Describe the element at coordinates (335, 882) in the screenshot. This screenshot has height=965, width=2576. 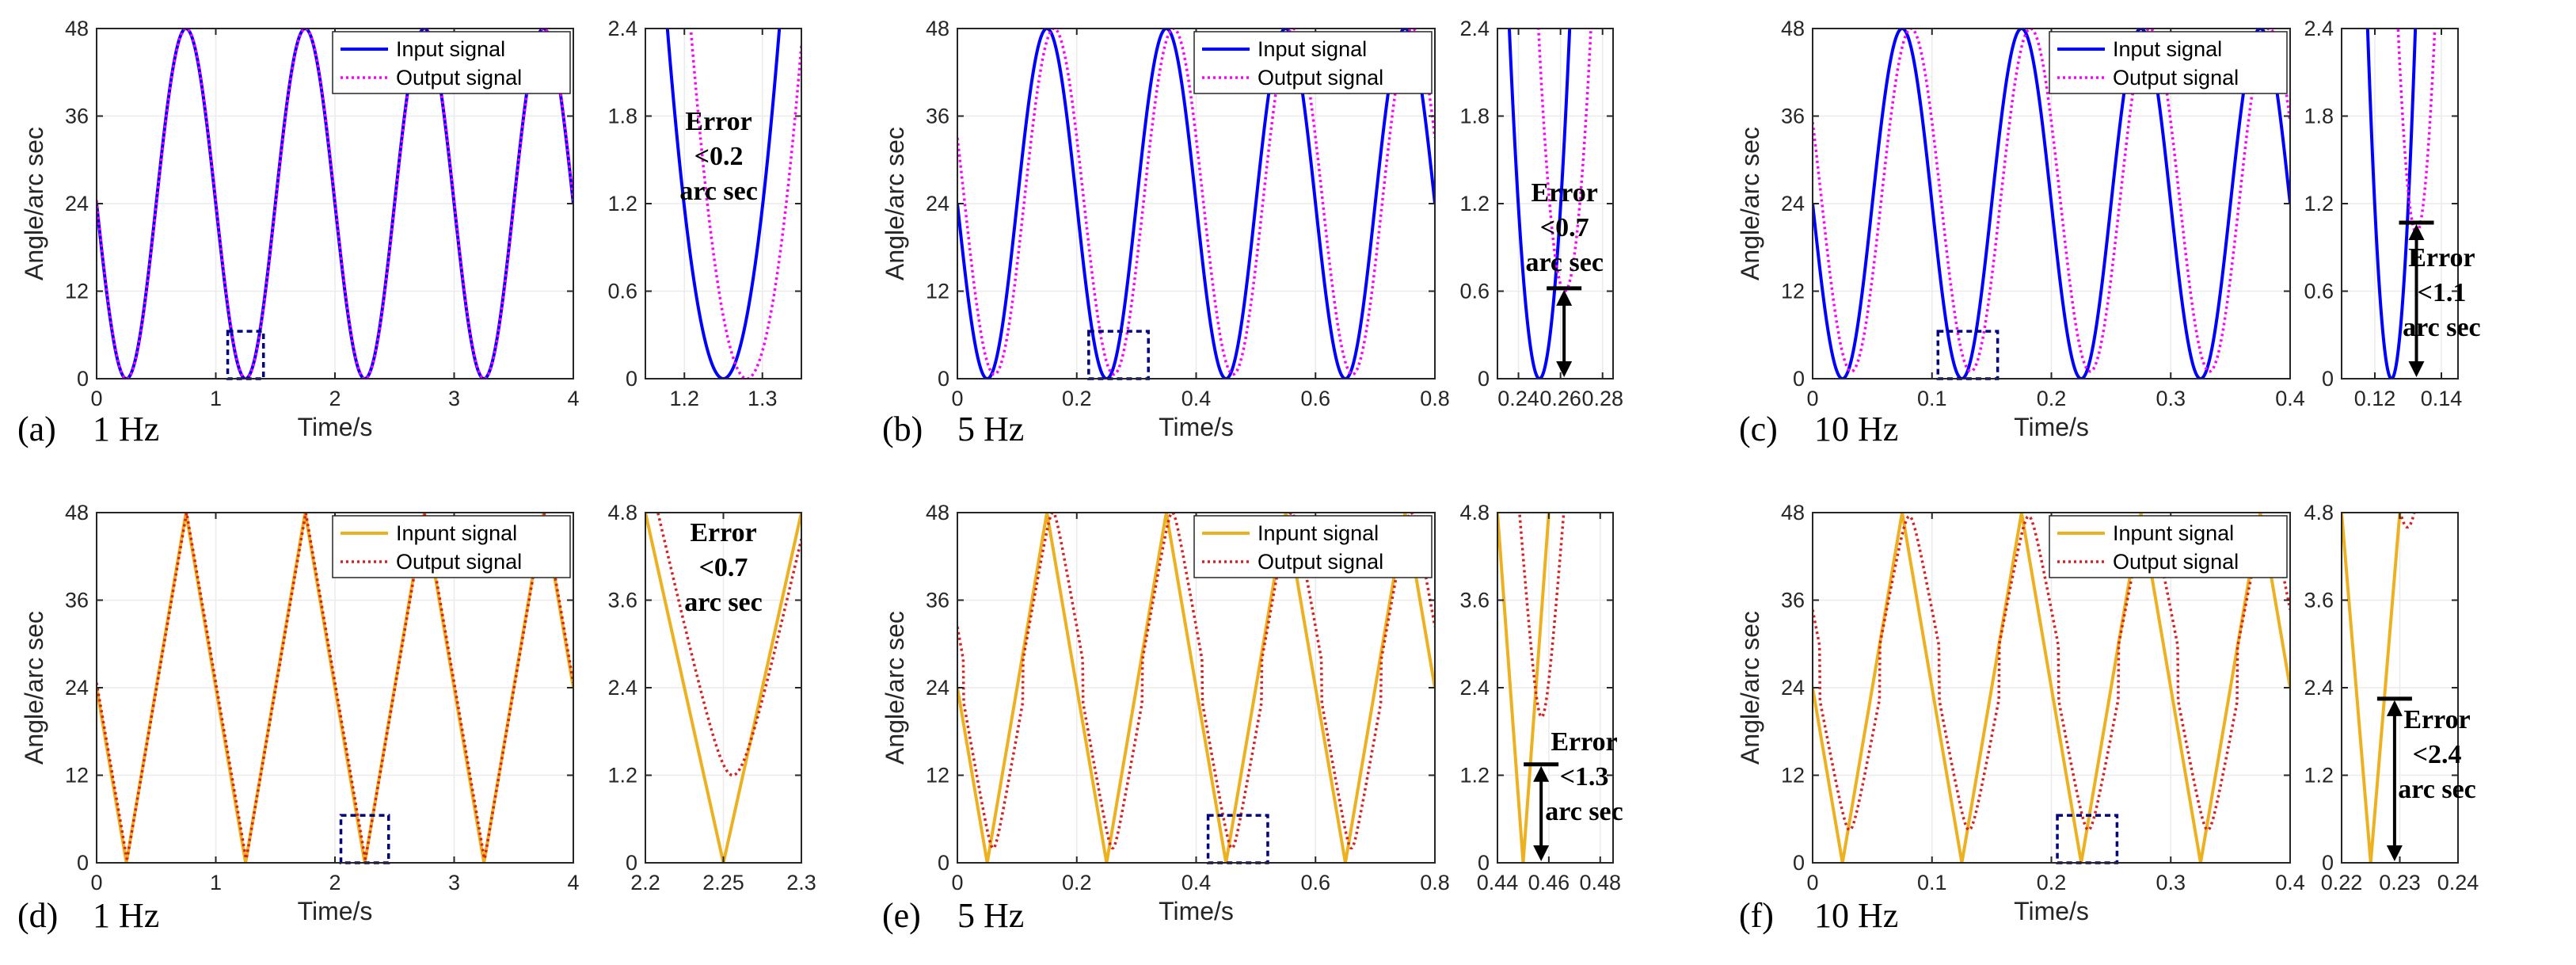
I see `x-tick-label: 2` at that location.